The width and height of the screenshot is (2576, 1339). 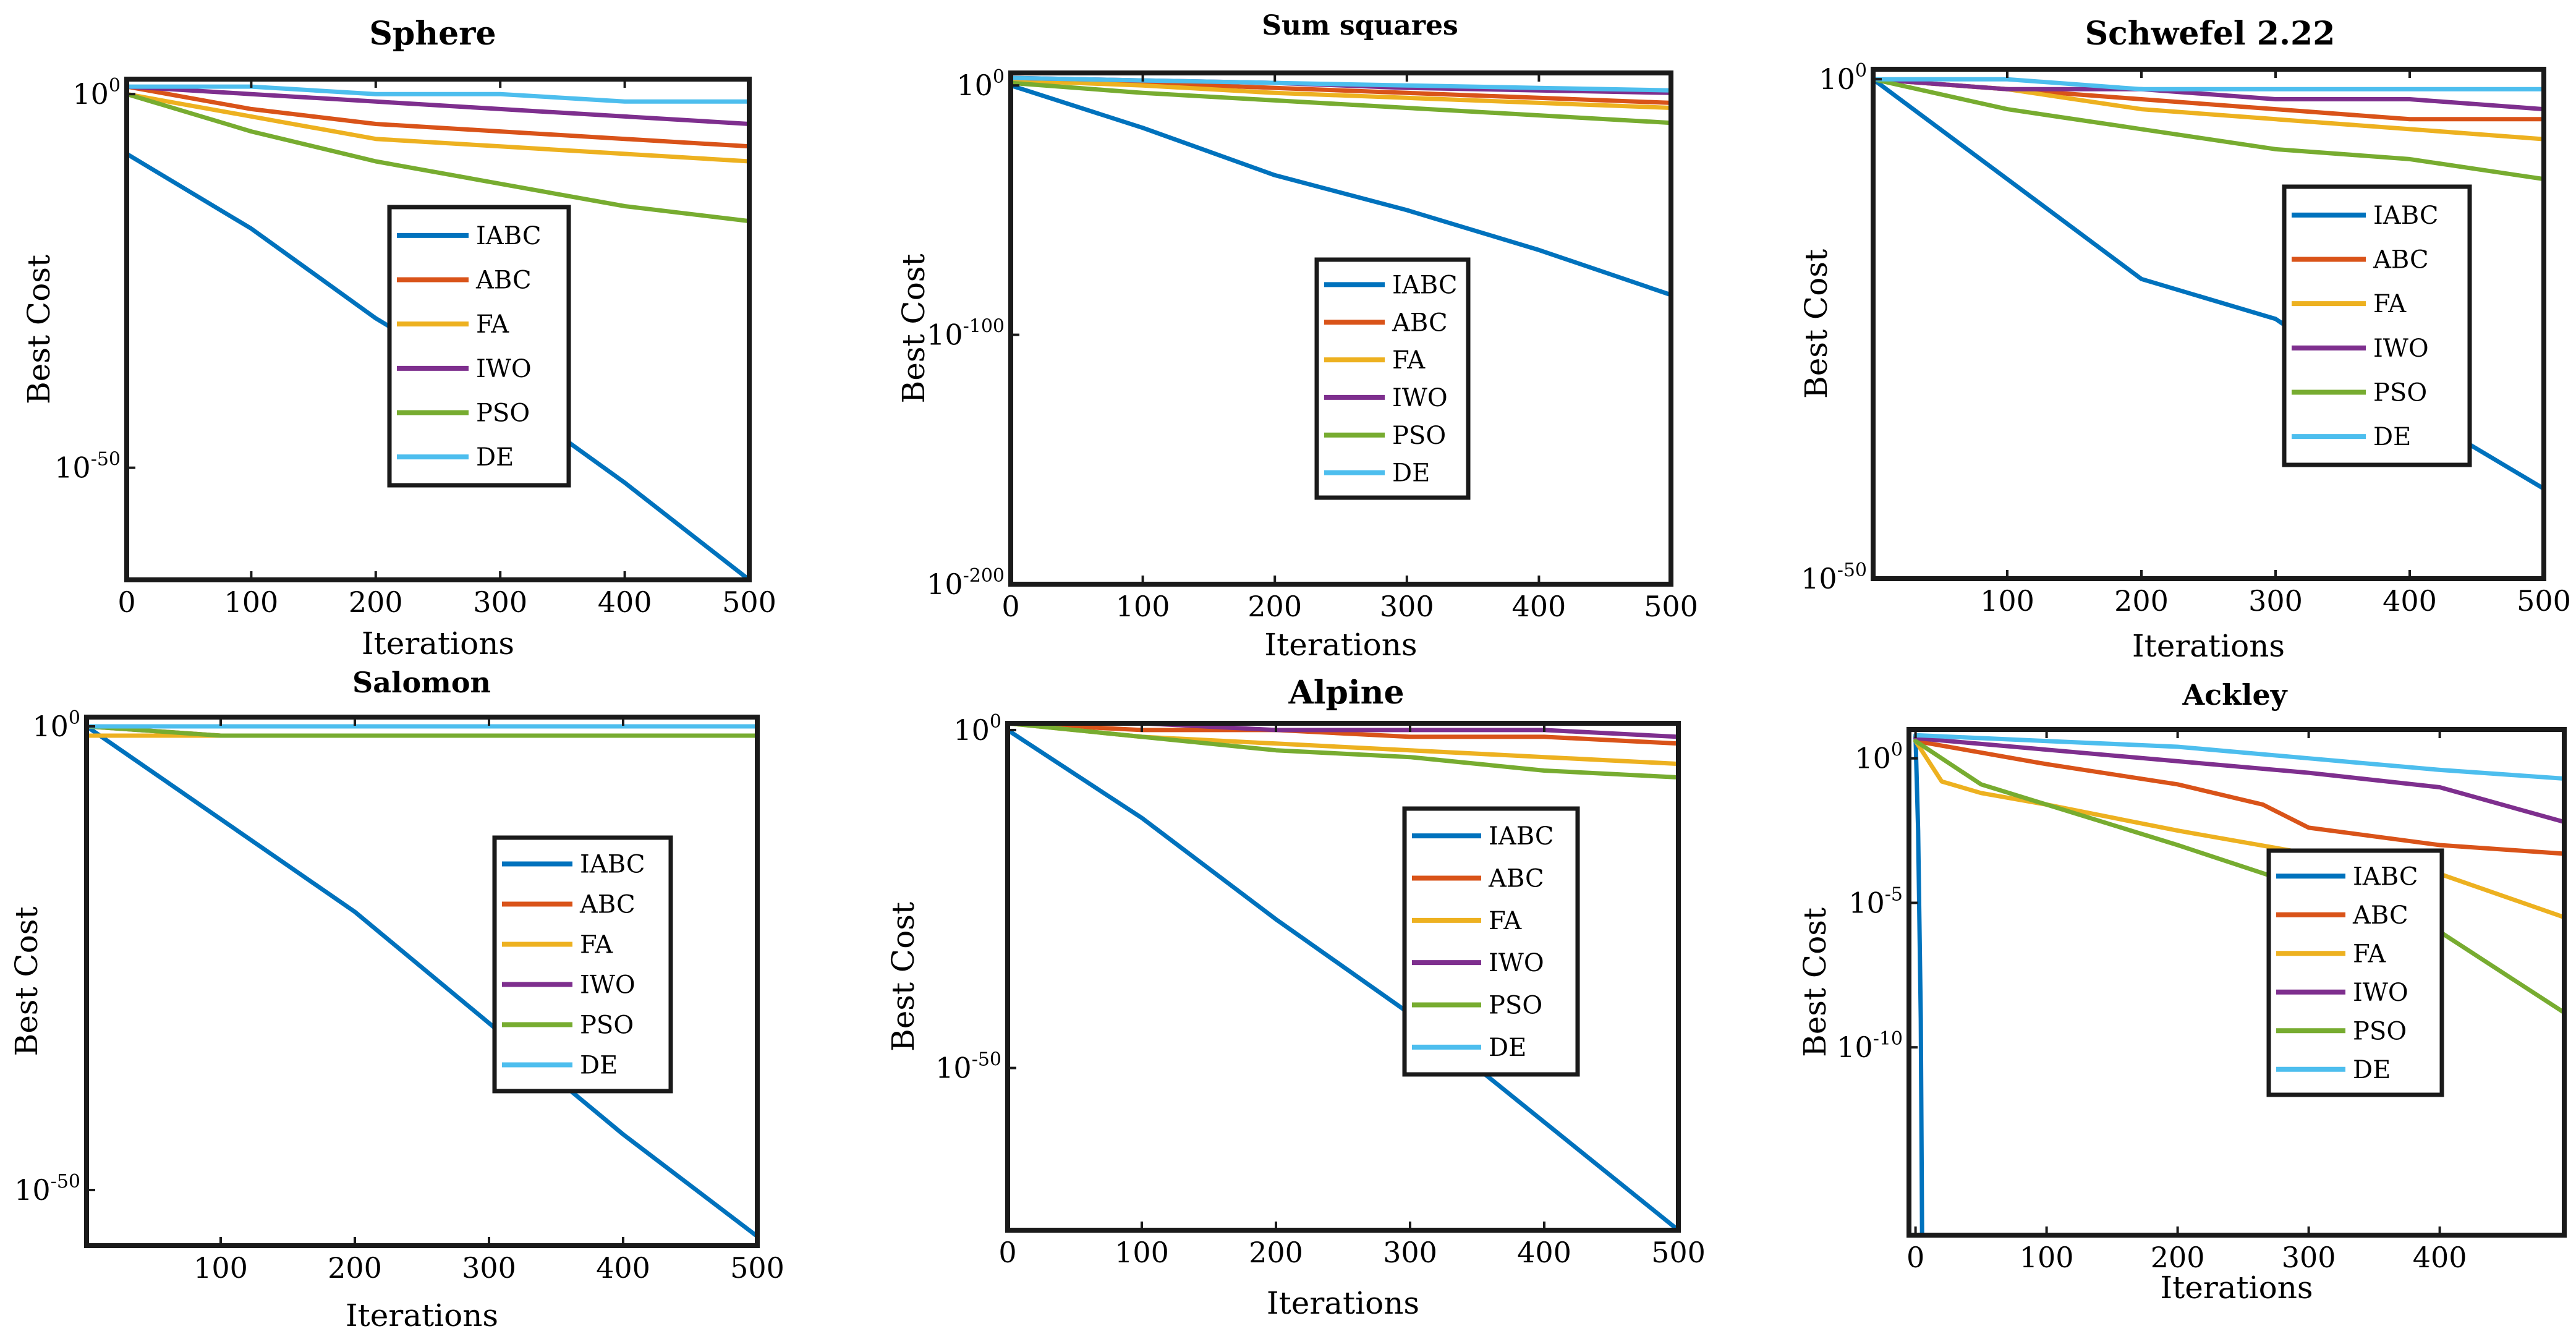 What do you see at coordinates (1875, 901) in the screenshot?
I see `y-tick-label: 10⁻⁵` at bounding box center [1875, 901].